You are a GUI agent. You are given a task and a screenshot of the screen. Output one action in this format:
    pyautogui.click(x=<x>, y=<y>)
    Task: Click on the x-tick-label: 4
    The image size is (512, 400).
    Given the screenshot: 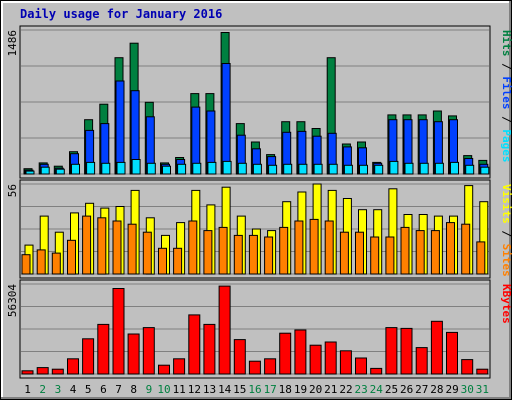 What is the action you would take?
    pyautogui.click(x=73, y=389)
    